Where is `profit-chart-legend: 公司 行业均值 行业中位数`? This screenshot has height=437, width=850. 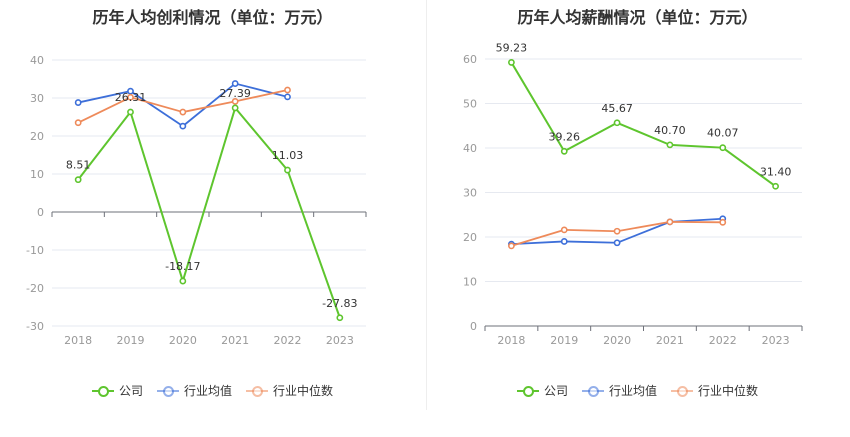 profit-chart-legend: 公司 行业均值 行业中位数 is located at coordinates (212, 390).